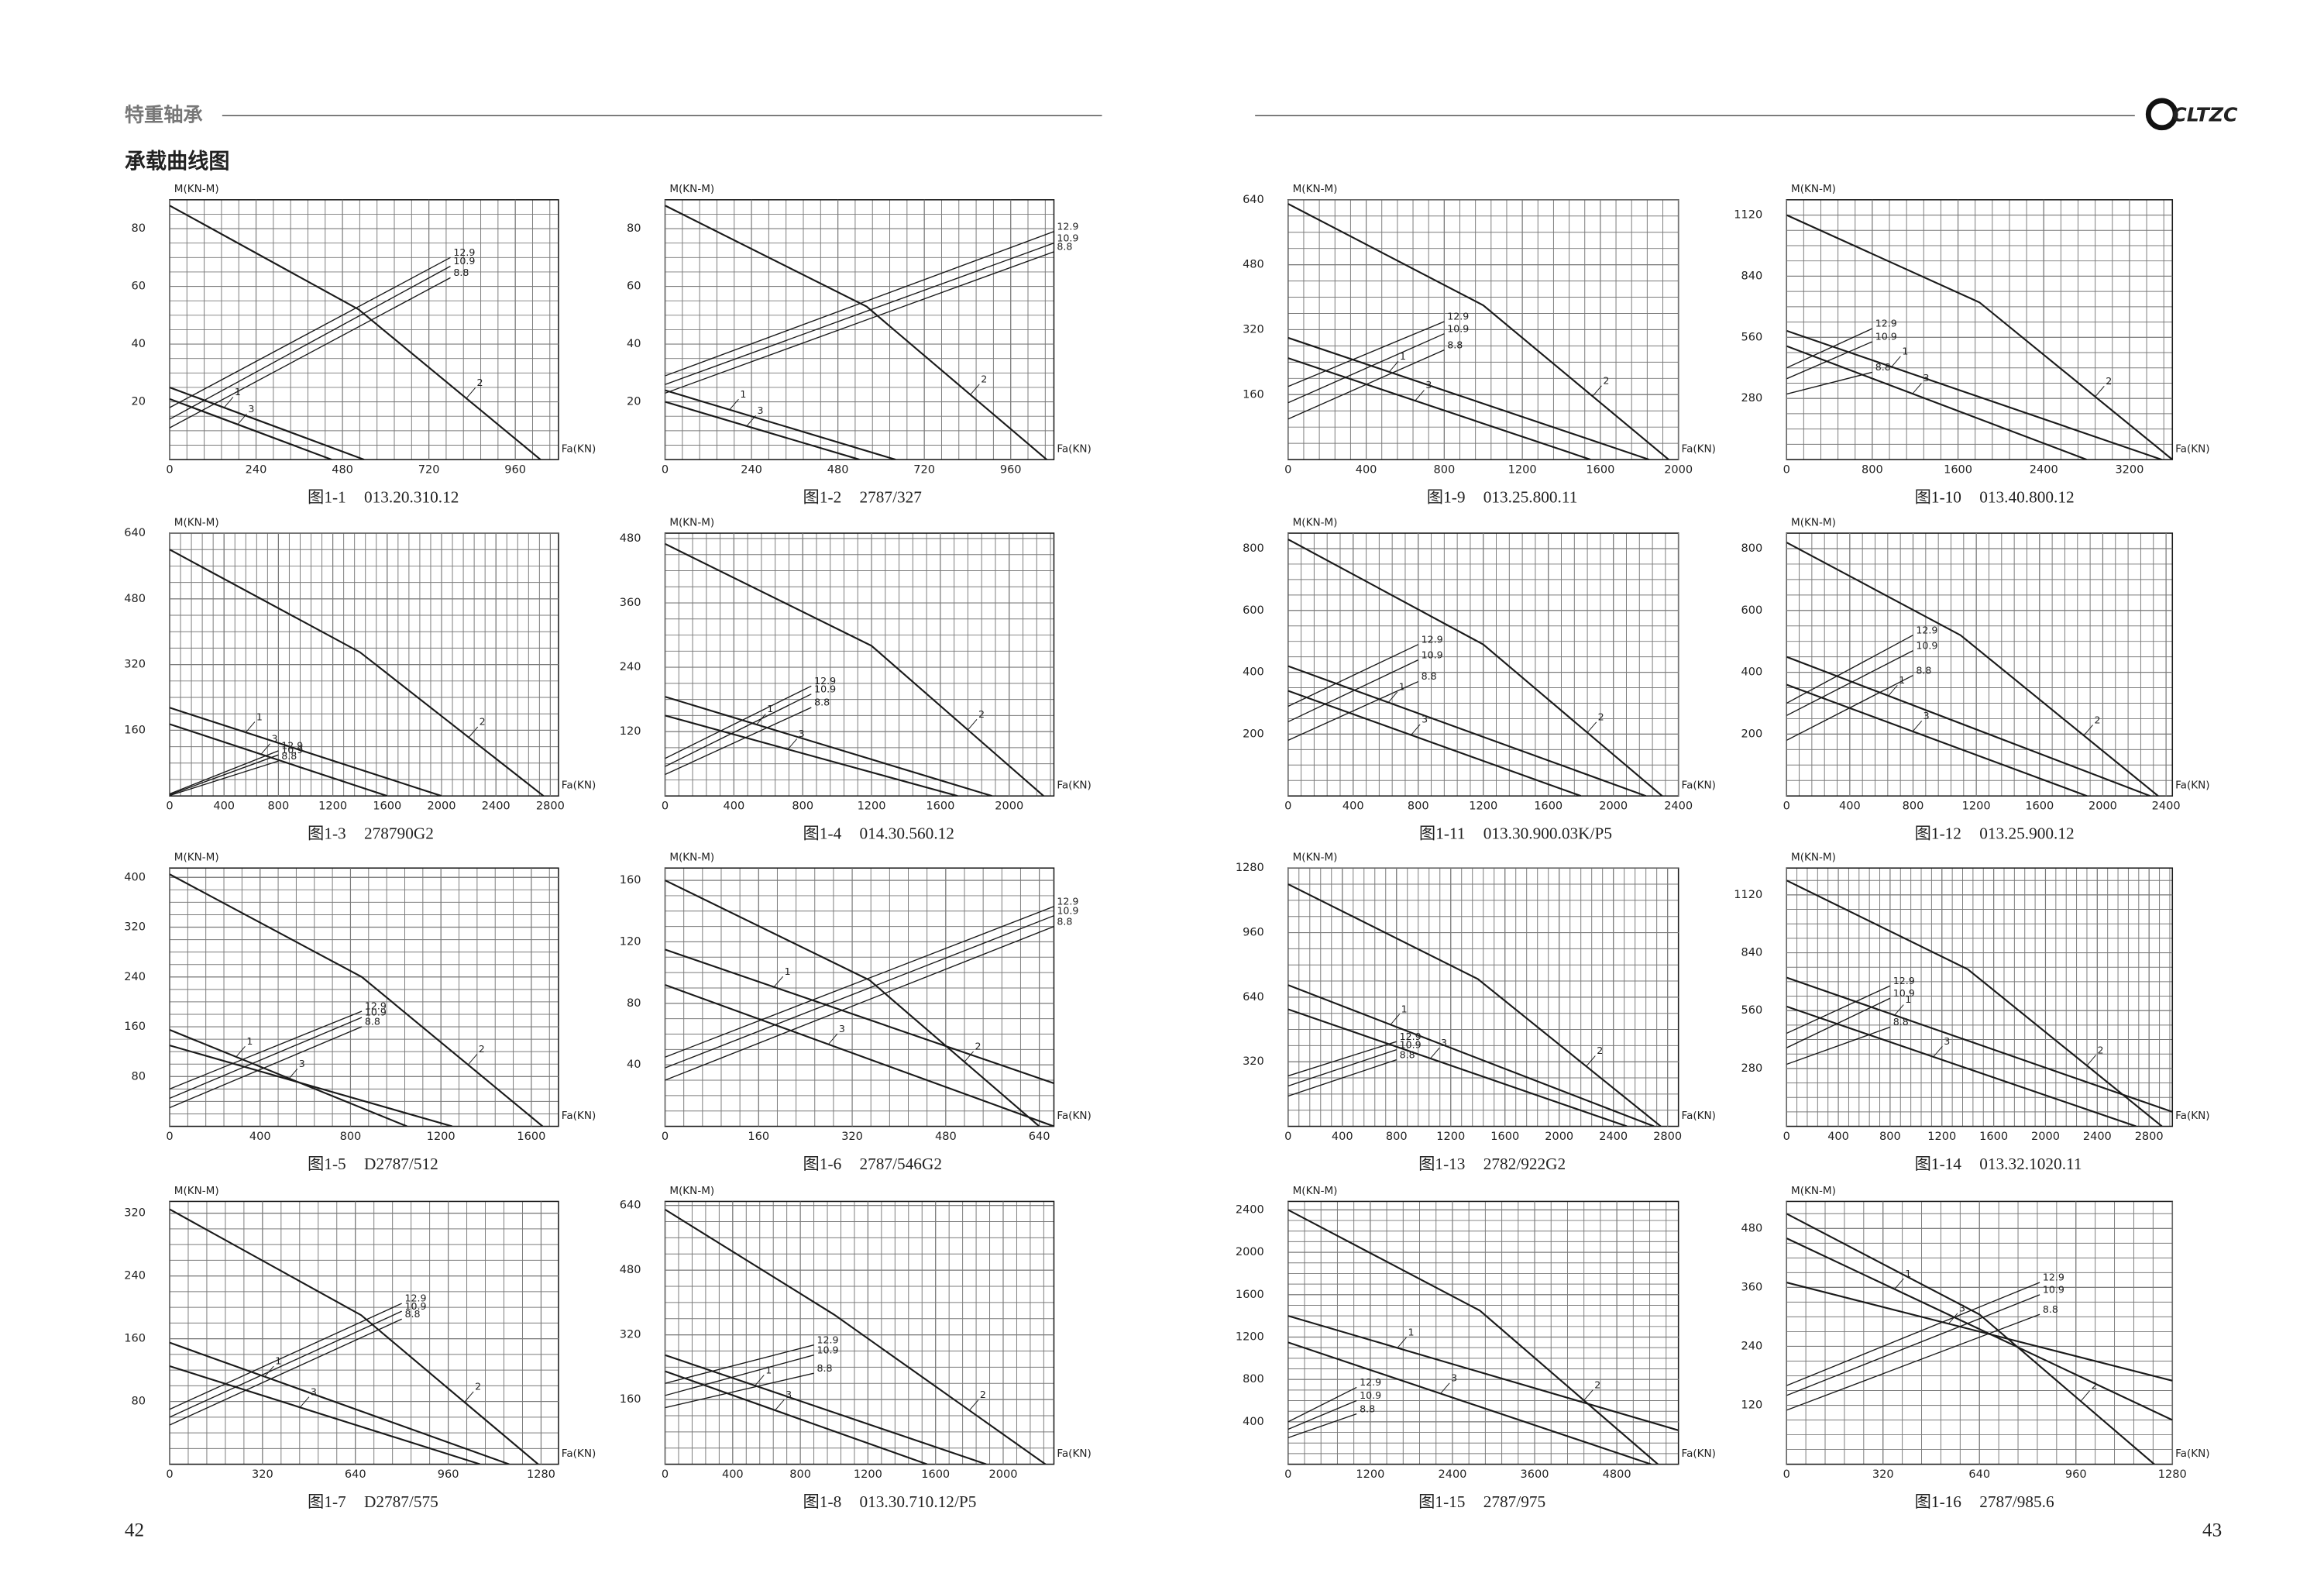  What do you see at coordinates (139, 1076) in the screenshot?
I see `y-tick-label: 80` at bounding box center [139, 1076].